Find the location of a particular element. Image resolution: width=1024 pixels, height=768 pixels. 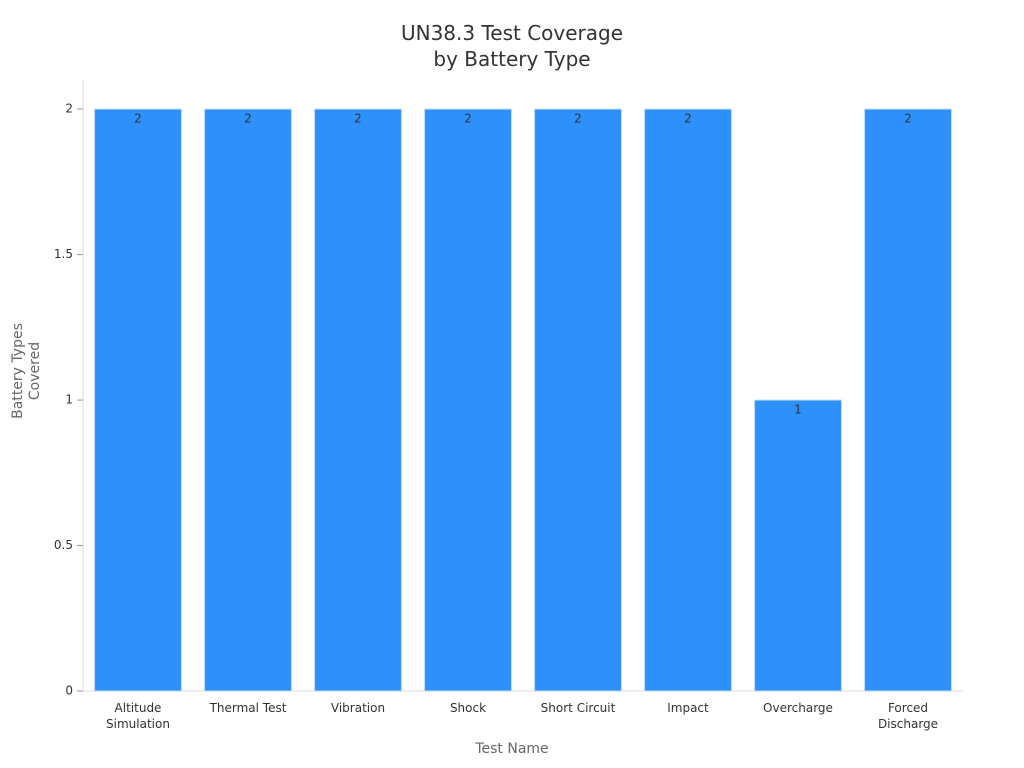

x-axis-label: Test Name is located at coordinates (512, 749).